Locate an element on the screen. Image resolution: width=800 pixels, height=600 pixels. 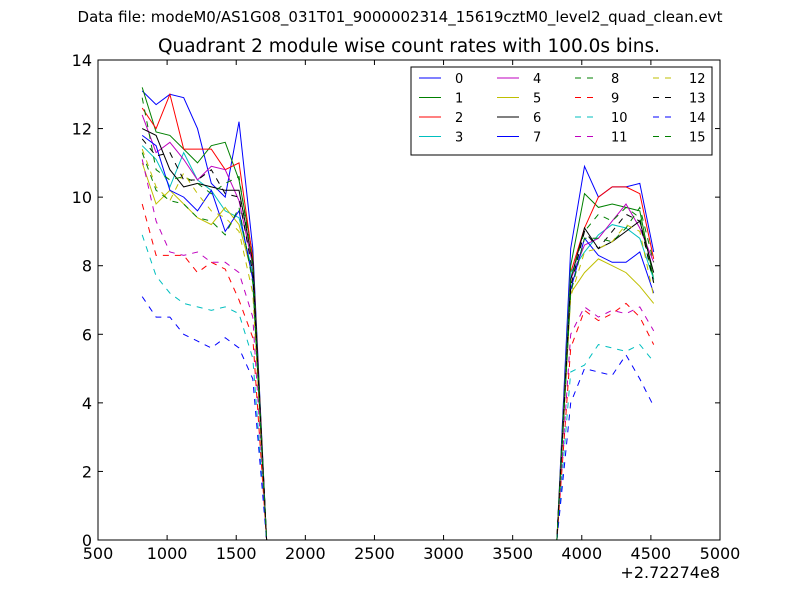
x-tick-label: 2000 is located at coordinates (305, 553).